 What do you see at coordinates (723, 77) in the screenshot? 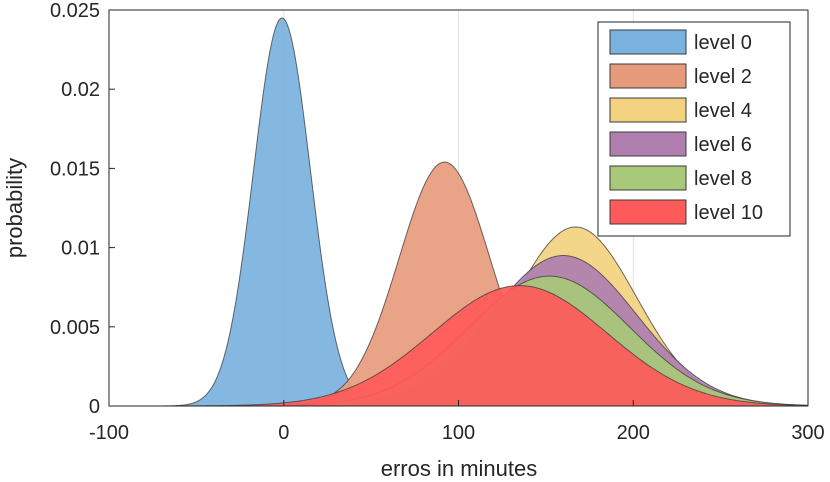
I see `legend-label: level 2` at bounding box center [723, 77].